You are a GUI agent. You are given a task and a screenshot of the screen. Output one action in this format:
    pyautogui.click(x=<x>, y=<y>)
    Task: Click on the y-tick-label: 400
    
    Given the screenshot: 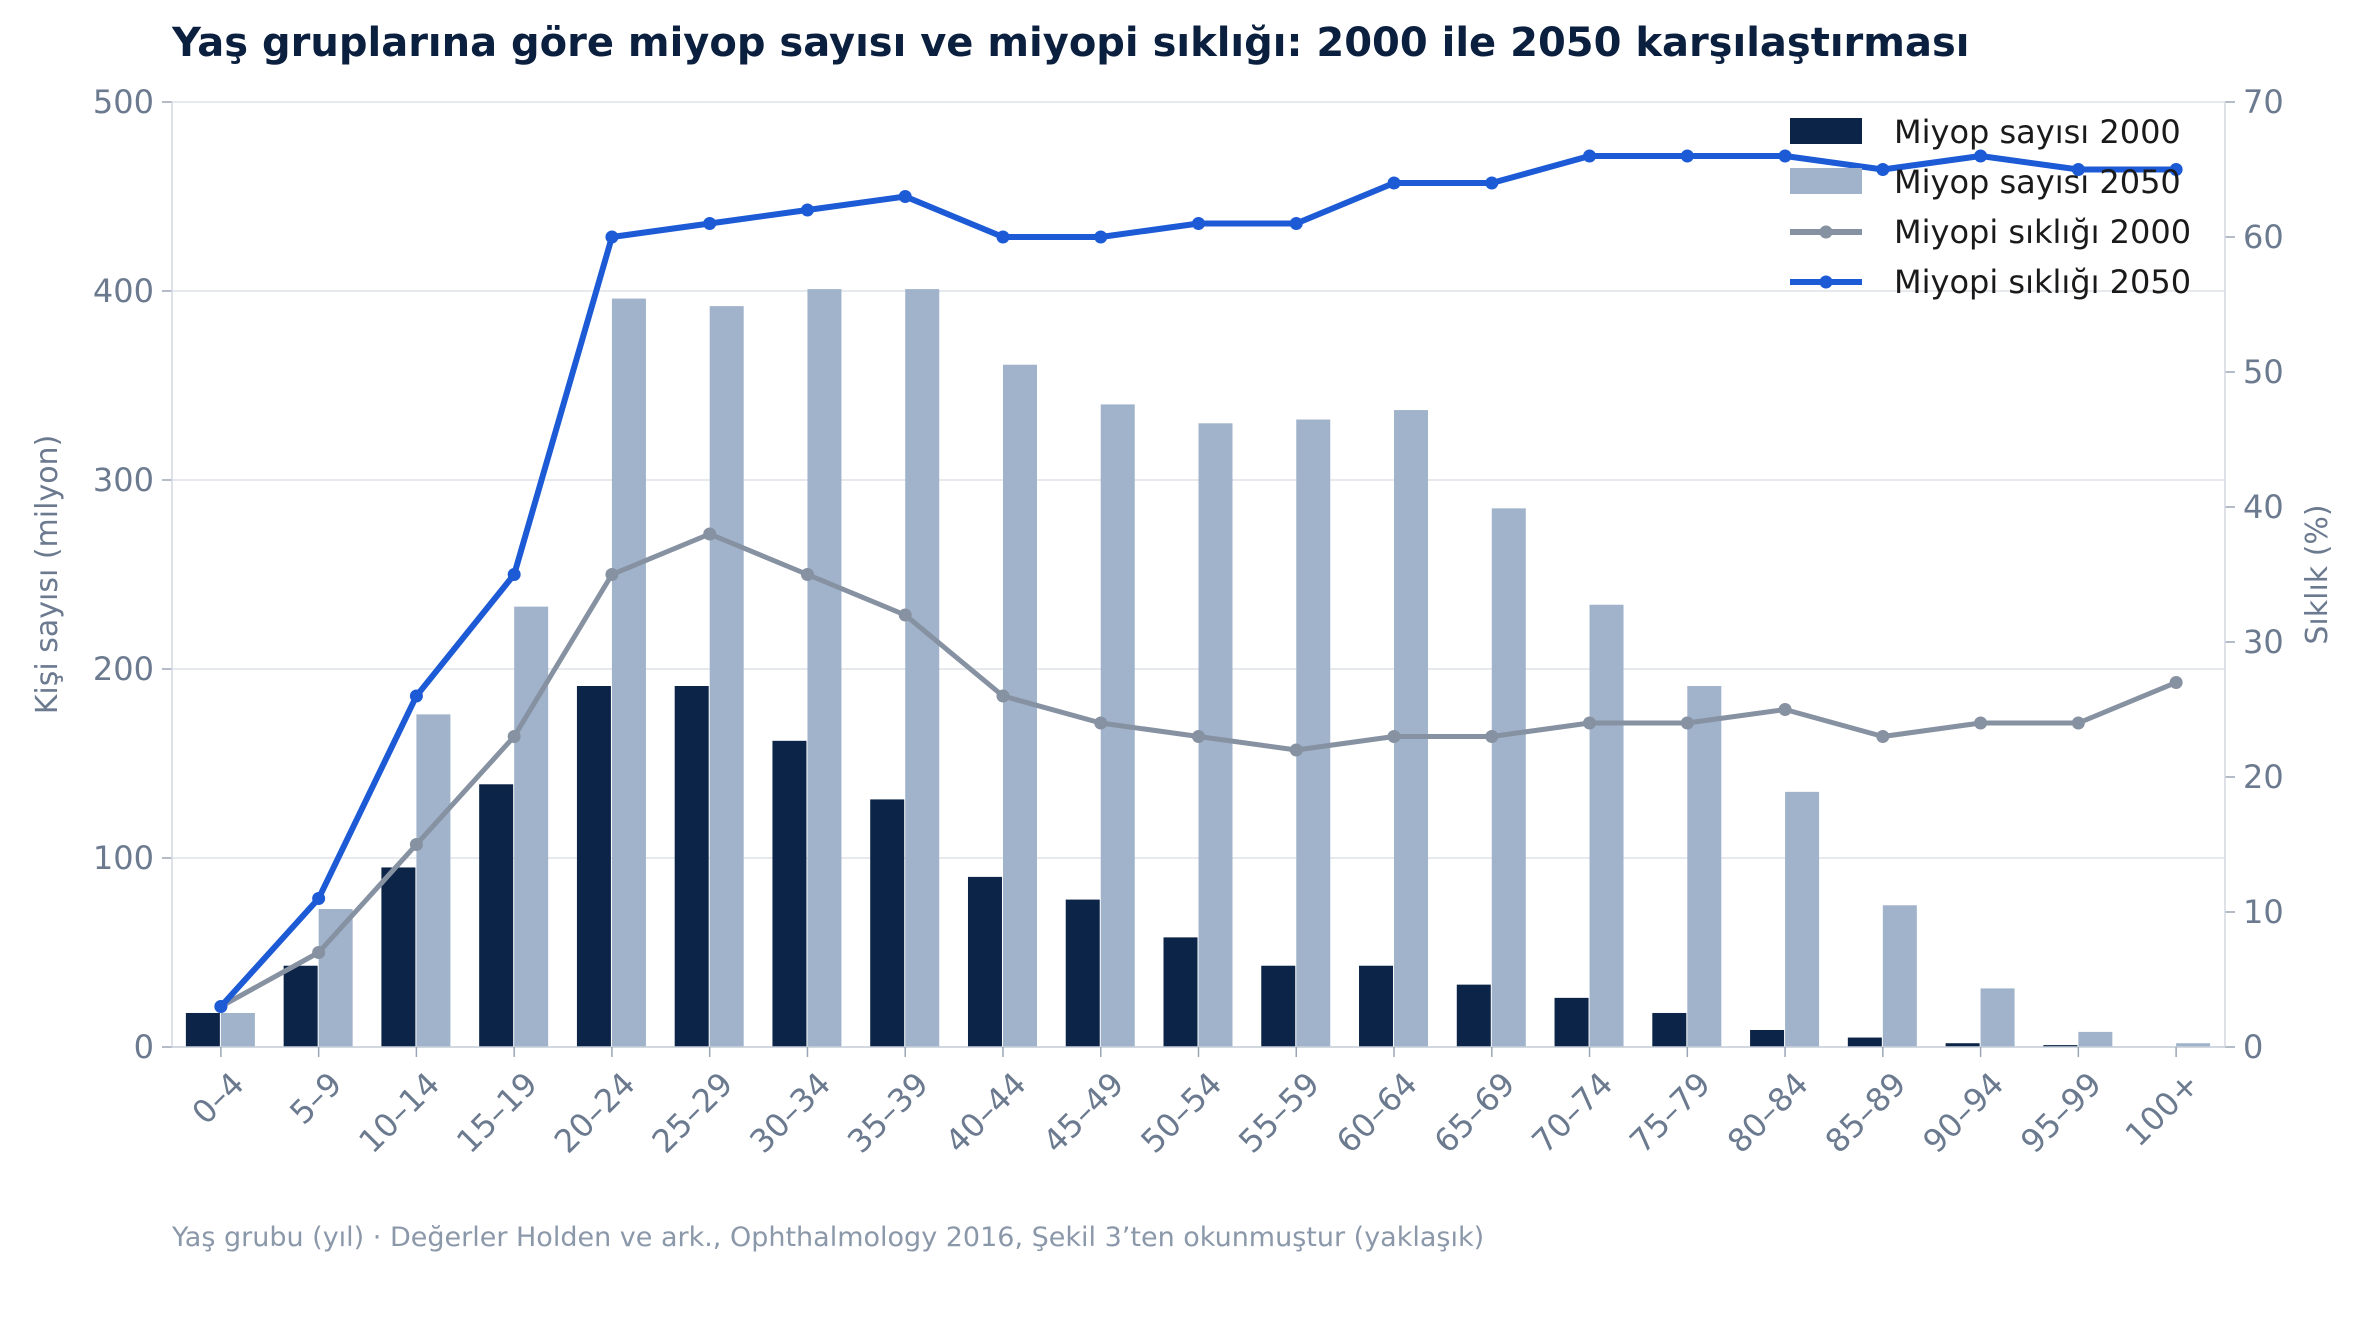 What is the action you would take?
    pyautogui.click(x=123, y=291)
    